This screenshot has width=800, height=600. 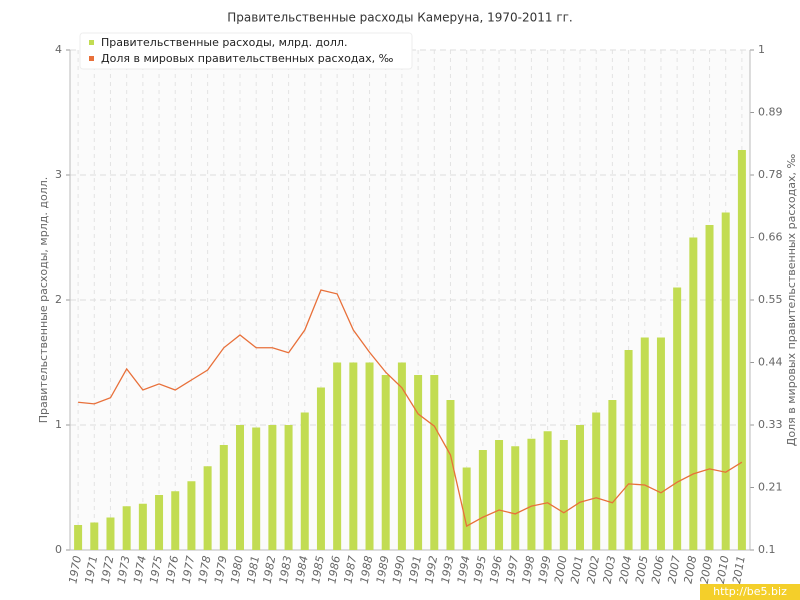 What do you see at coordinates (512, 570) in the screenshot?
I see `x-tick-label: 1997` at bounding box center [512, 570].